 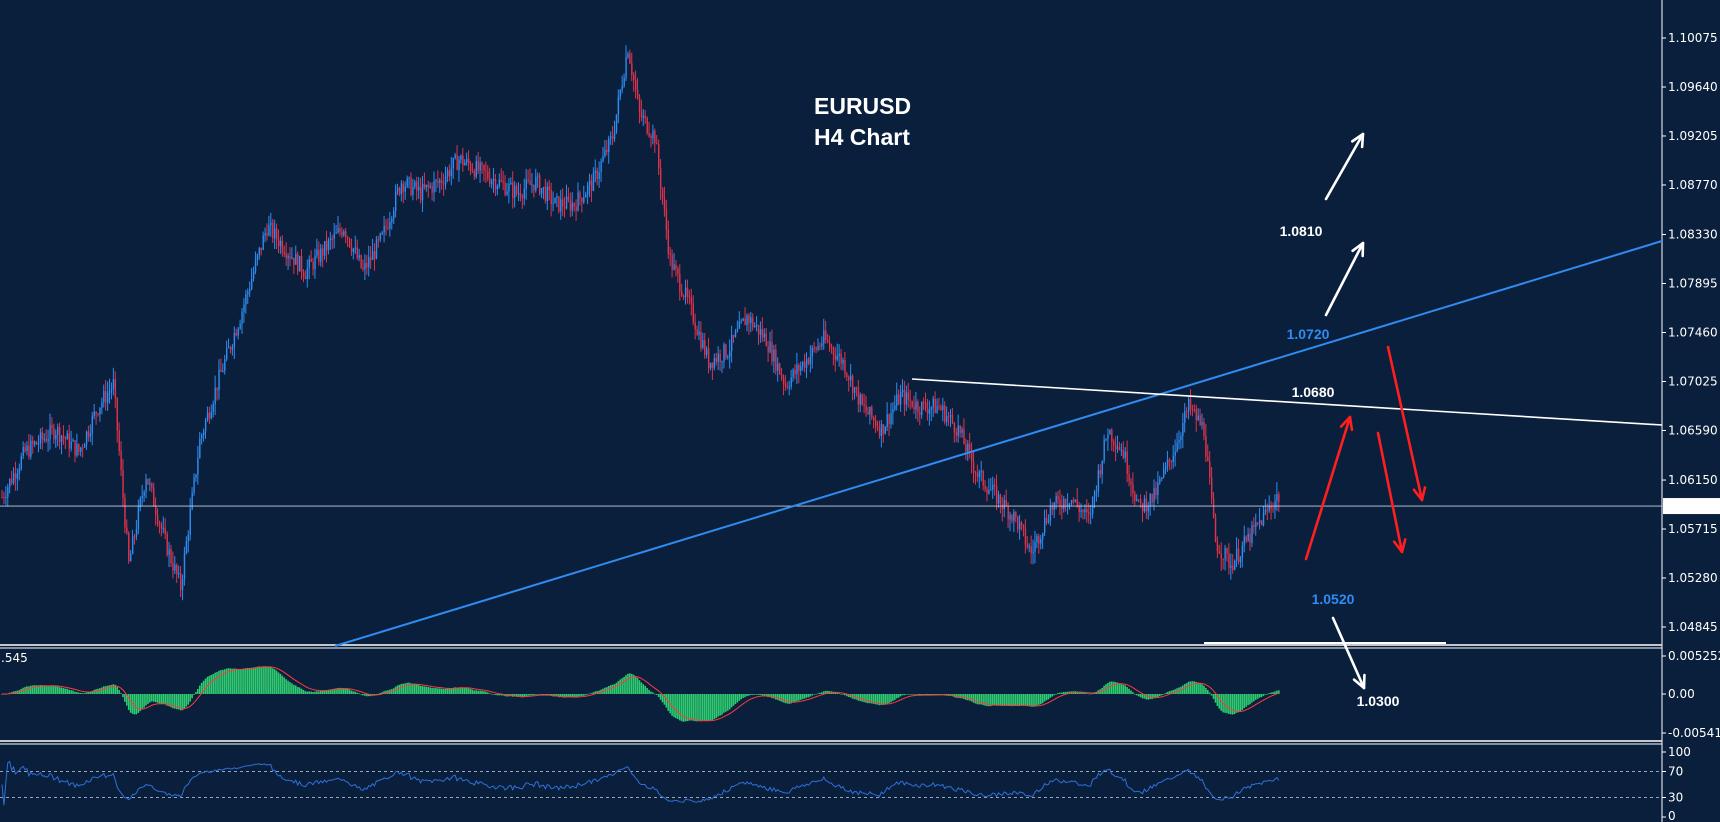 What do you see at coordinates (1693, 185) in the screenshot?
I see `price-tick-label: 1.08770` at bounding box center [1693, 185].